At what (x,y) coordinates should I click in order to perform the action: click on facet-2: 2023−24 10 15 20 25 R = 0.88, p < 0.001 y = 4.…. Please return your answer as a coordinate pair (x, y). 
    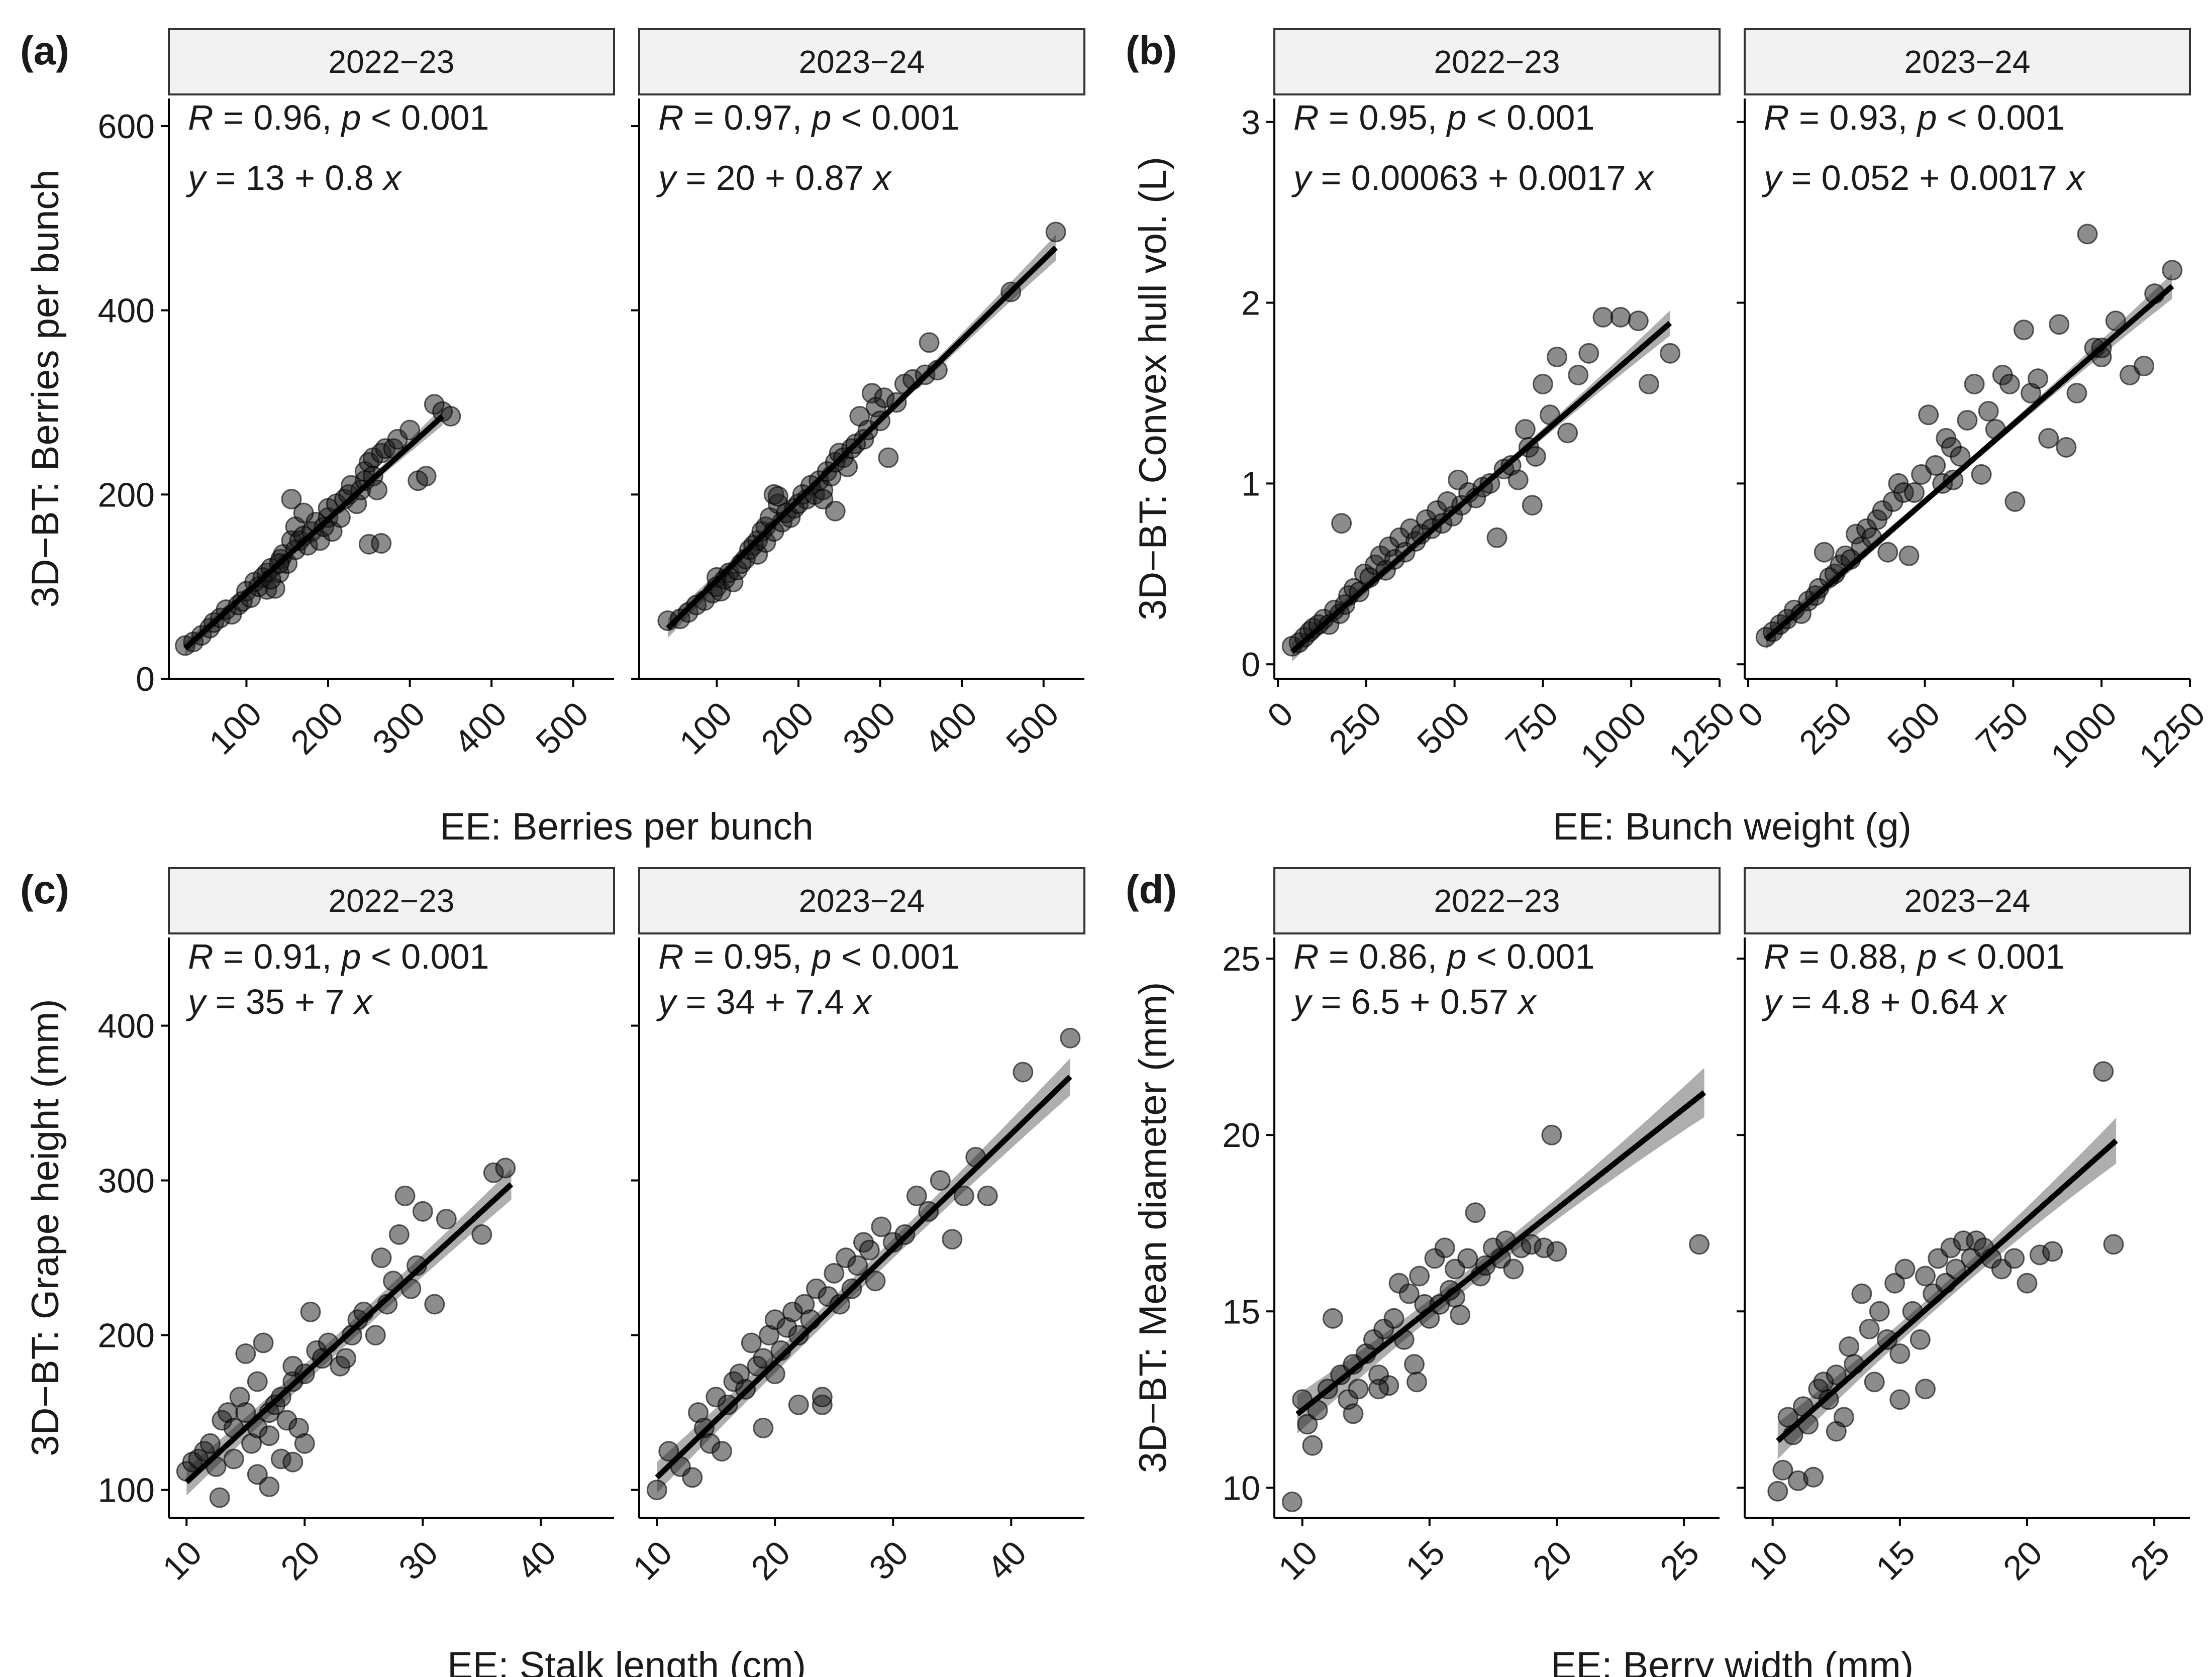
    Looking at the image, I should click on (1964, 1228).